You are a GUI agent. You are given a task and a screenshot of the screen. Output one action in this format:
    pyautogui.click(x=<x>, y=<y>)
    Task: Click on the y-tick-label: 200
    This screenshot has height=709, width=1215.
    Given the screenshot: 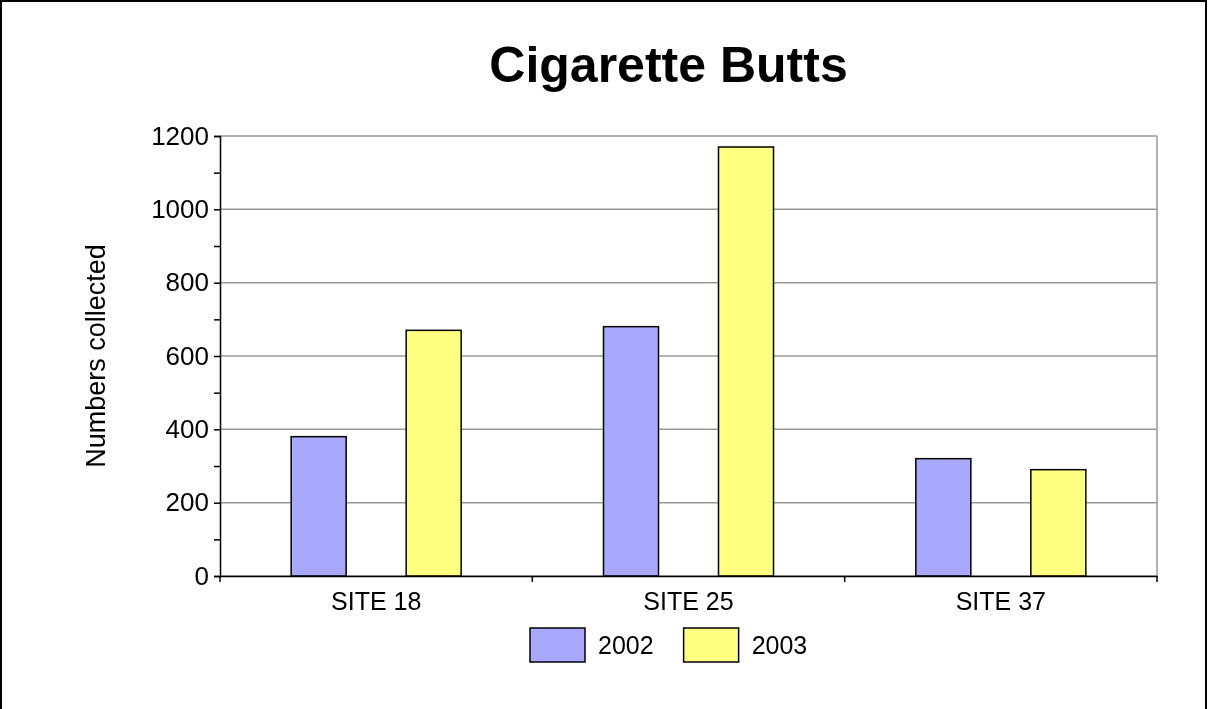 What is the action you would take?
    pyautogui.click(x=187, y=502)
    